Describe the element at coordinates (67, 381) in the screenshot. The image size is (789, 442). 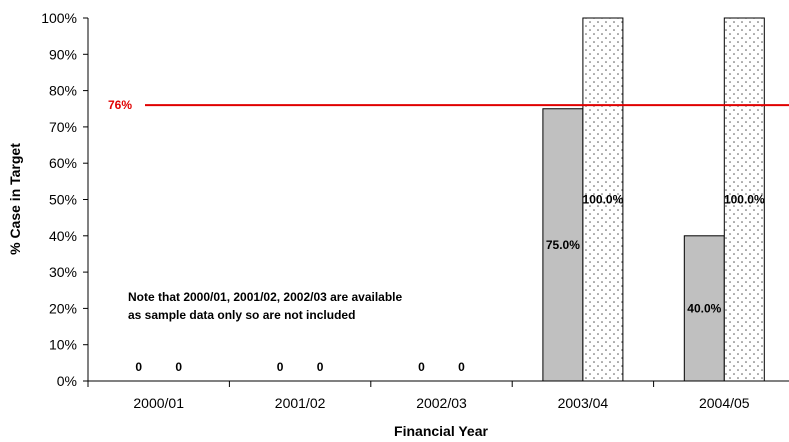
I see `y-tick-label: 0%` at that location.